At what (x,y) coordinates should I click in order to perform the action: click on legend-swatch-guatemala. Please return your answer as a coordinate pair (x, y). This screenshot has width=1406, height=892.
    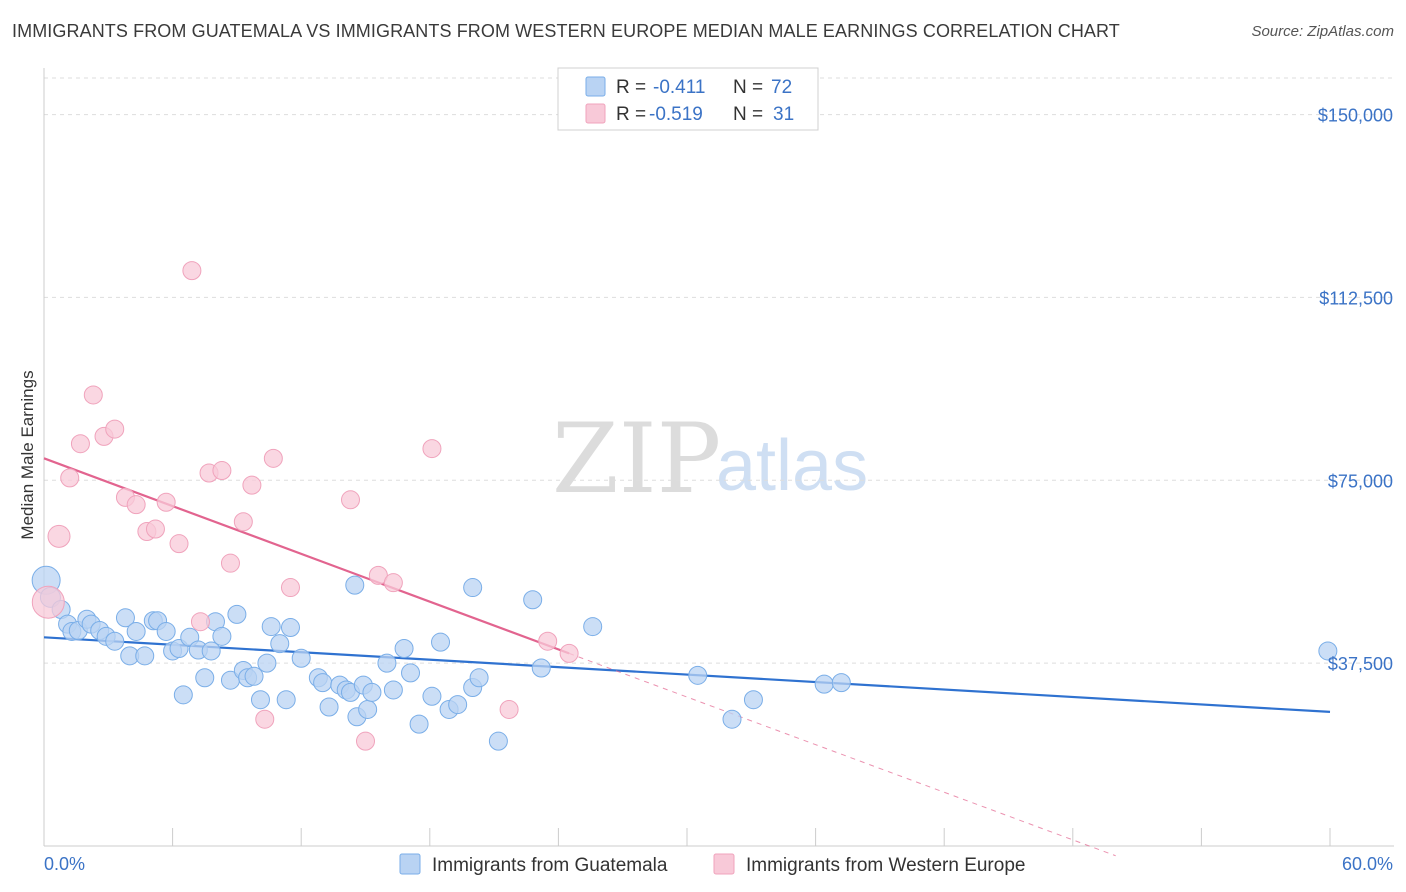
    Looking at the image, I should click on (595, 86).